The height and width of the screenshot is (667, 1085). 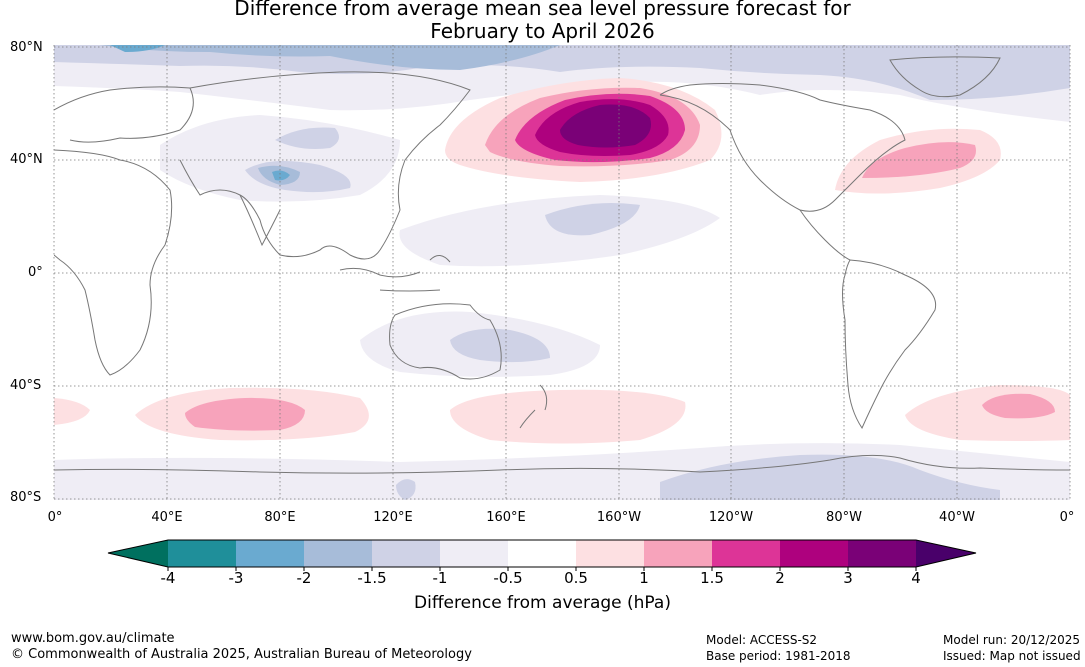 I want to click on anomaly-region-satl-west-plus0.5, so click(x=72, y=411).